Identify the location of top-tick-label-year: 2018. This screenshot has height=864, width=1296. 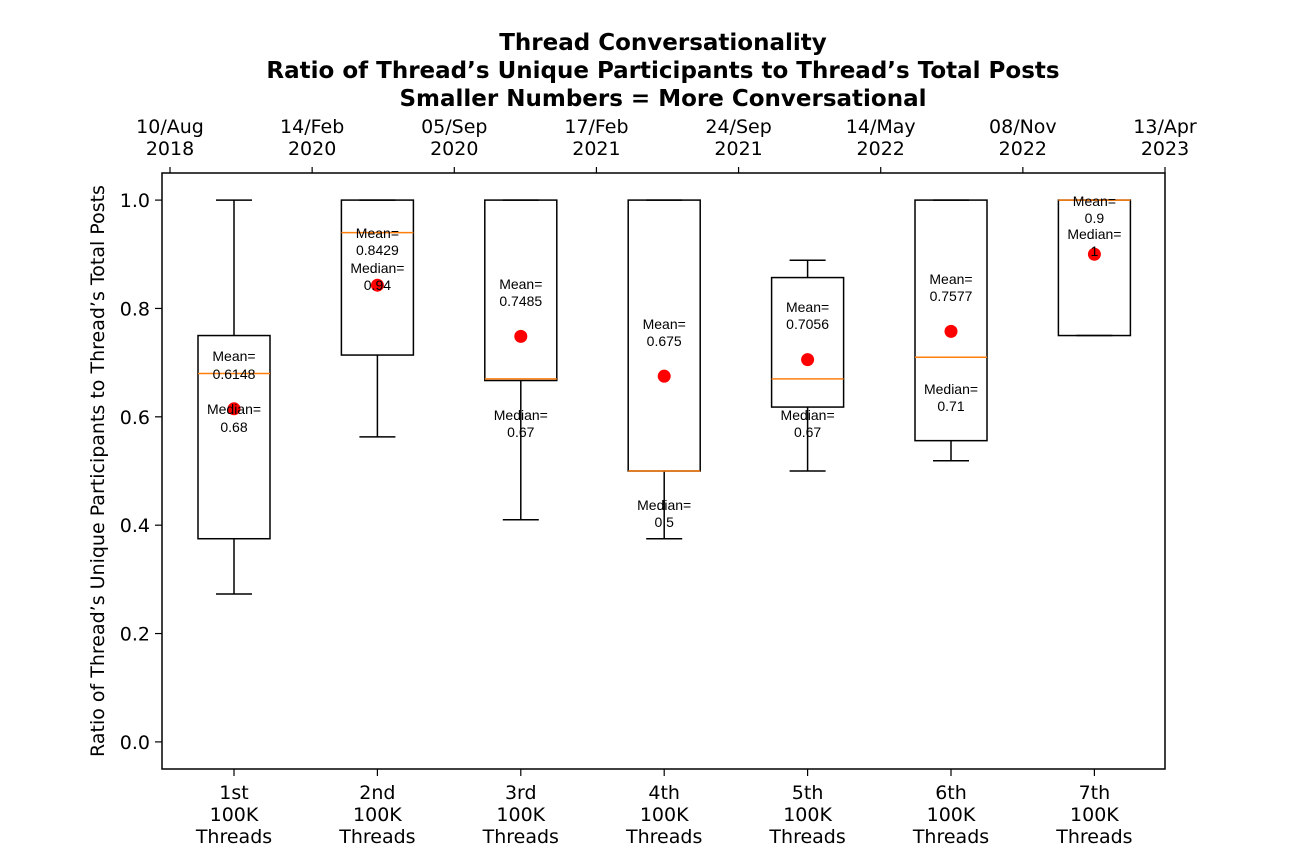
(170, 149).